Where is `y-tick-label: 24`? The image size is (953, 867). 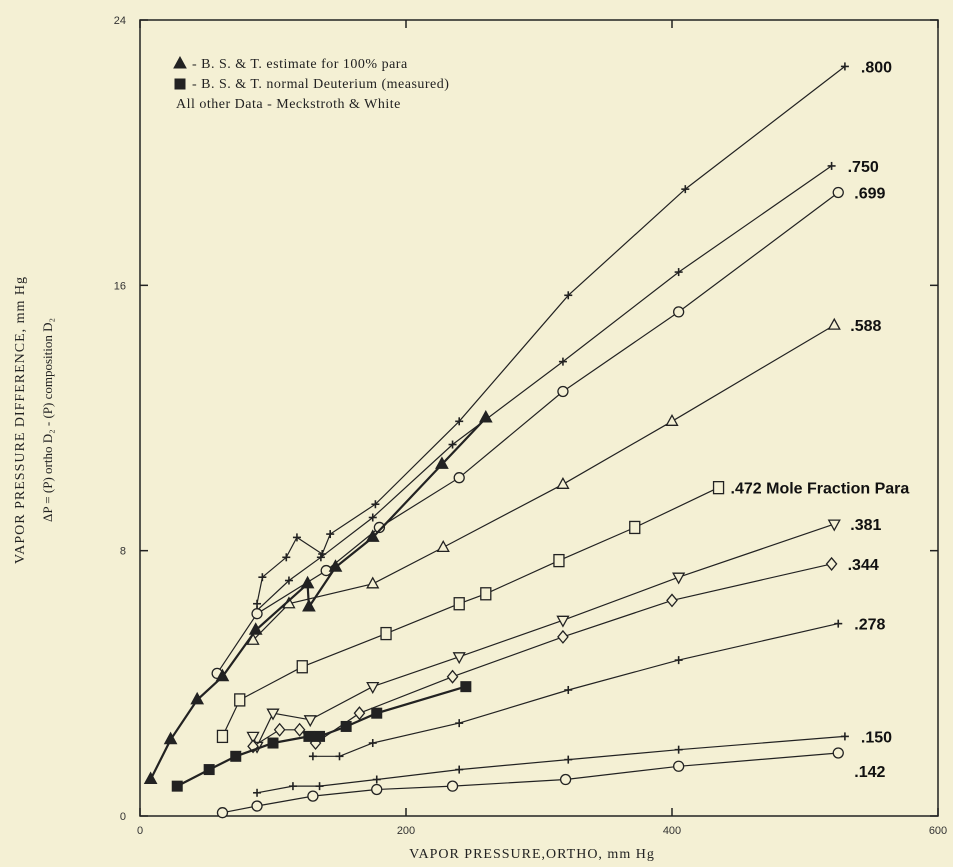
y-tick-label: 24 is located at coordinates (120, 21).